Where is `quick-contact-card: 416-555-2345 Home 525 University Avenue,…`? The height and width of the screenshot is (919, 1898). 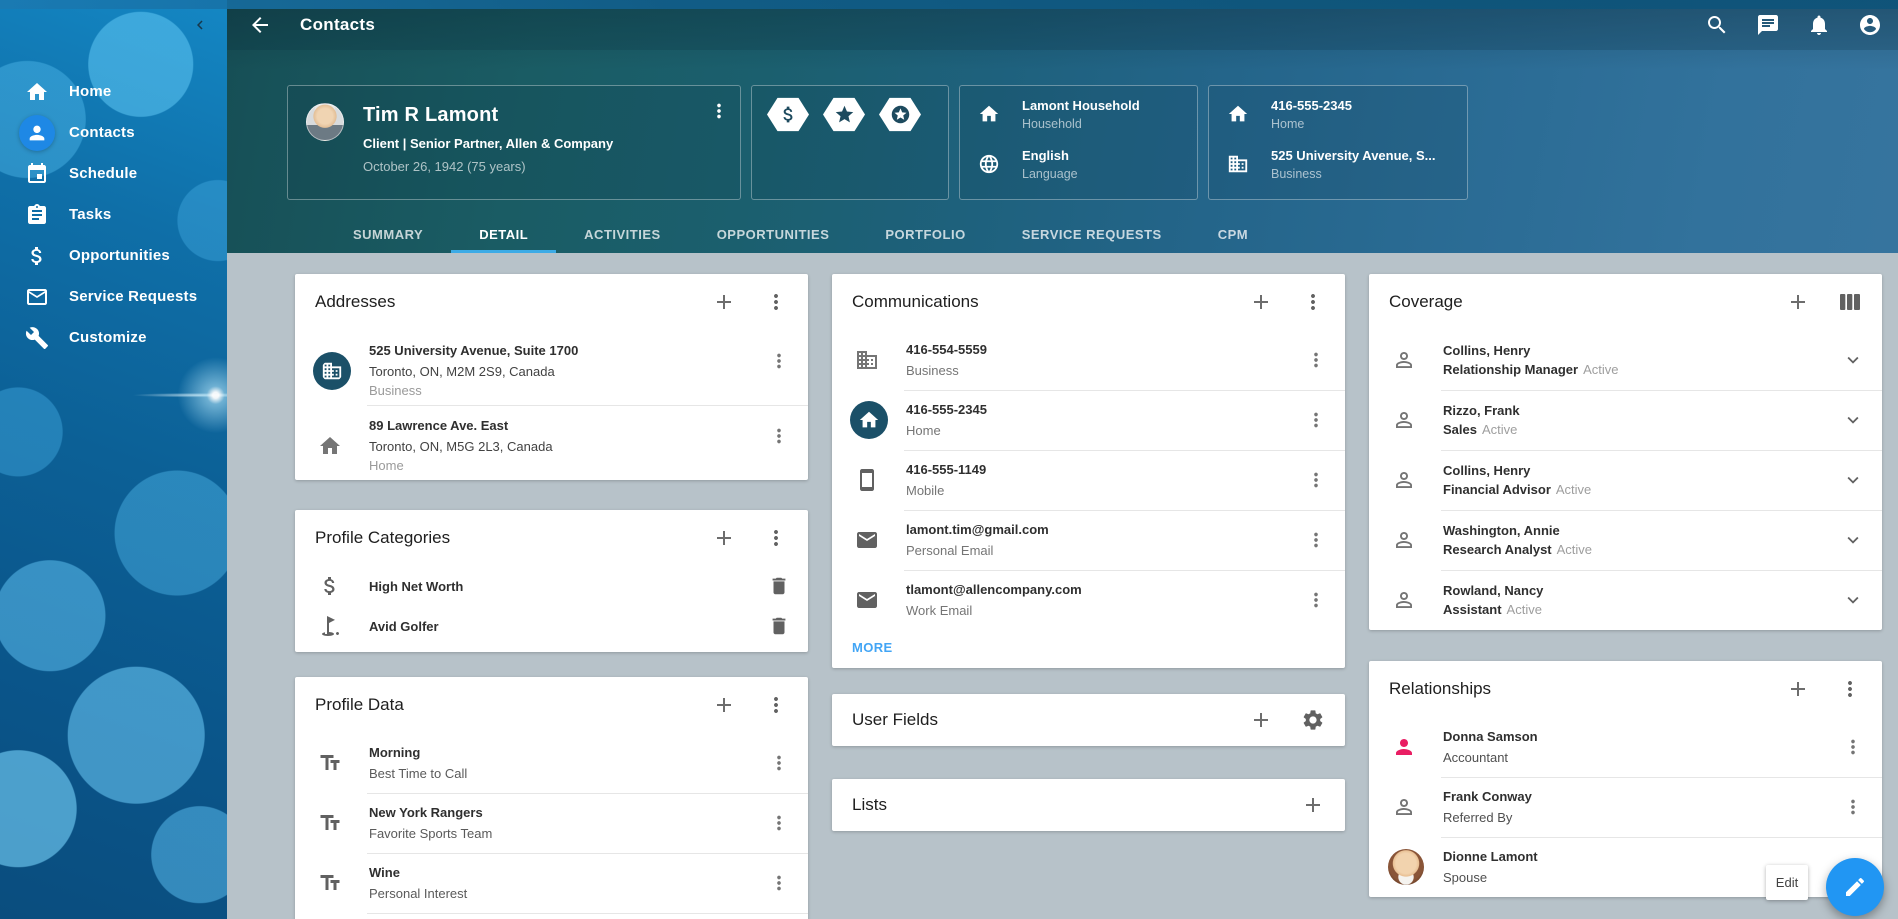
quick-contact-card: 416-555-2345 Home 525 University Avenue,… is located at coordinates (1338, 142).